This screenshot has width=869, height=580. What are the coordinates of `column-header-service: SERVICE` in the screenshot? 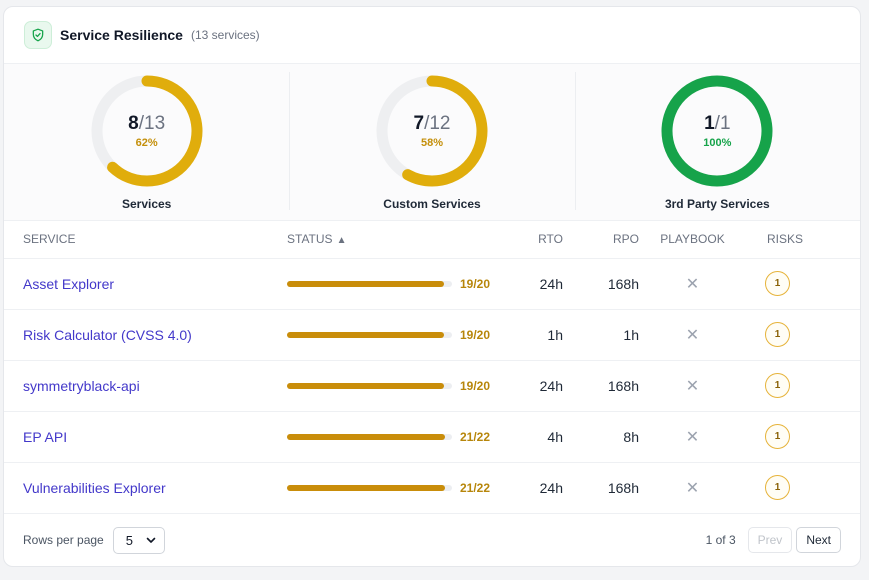 It's located at (145, 240).